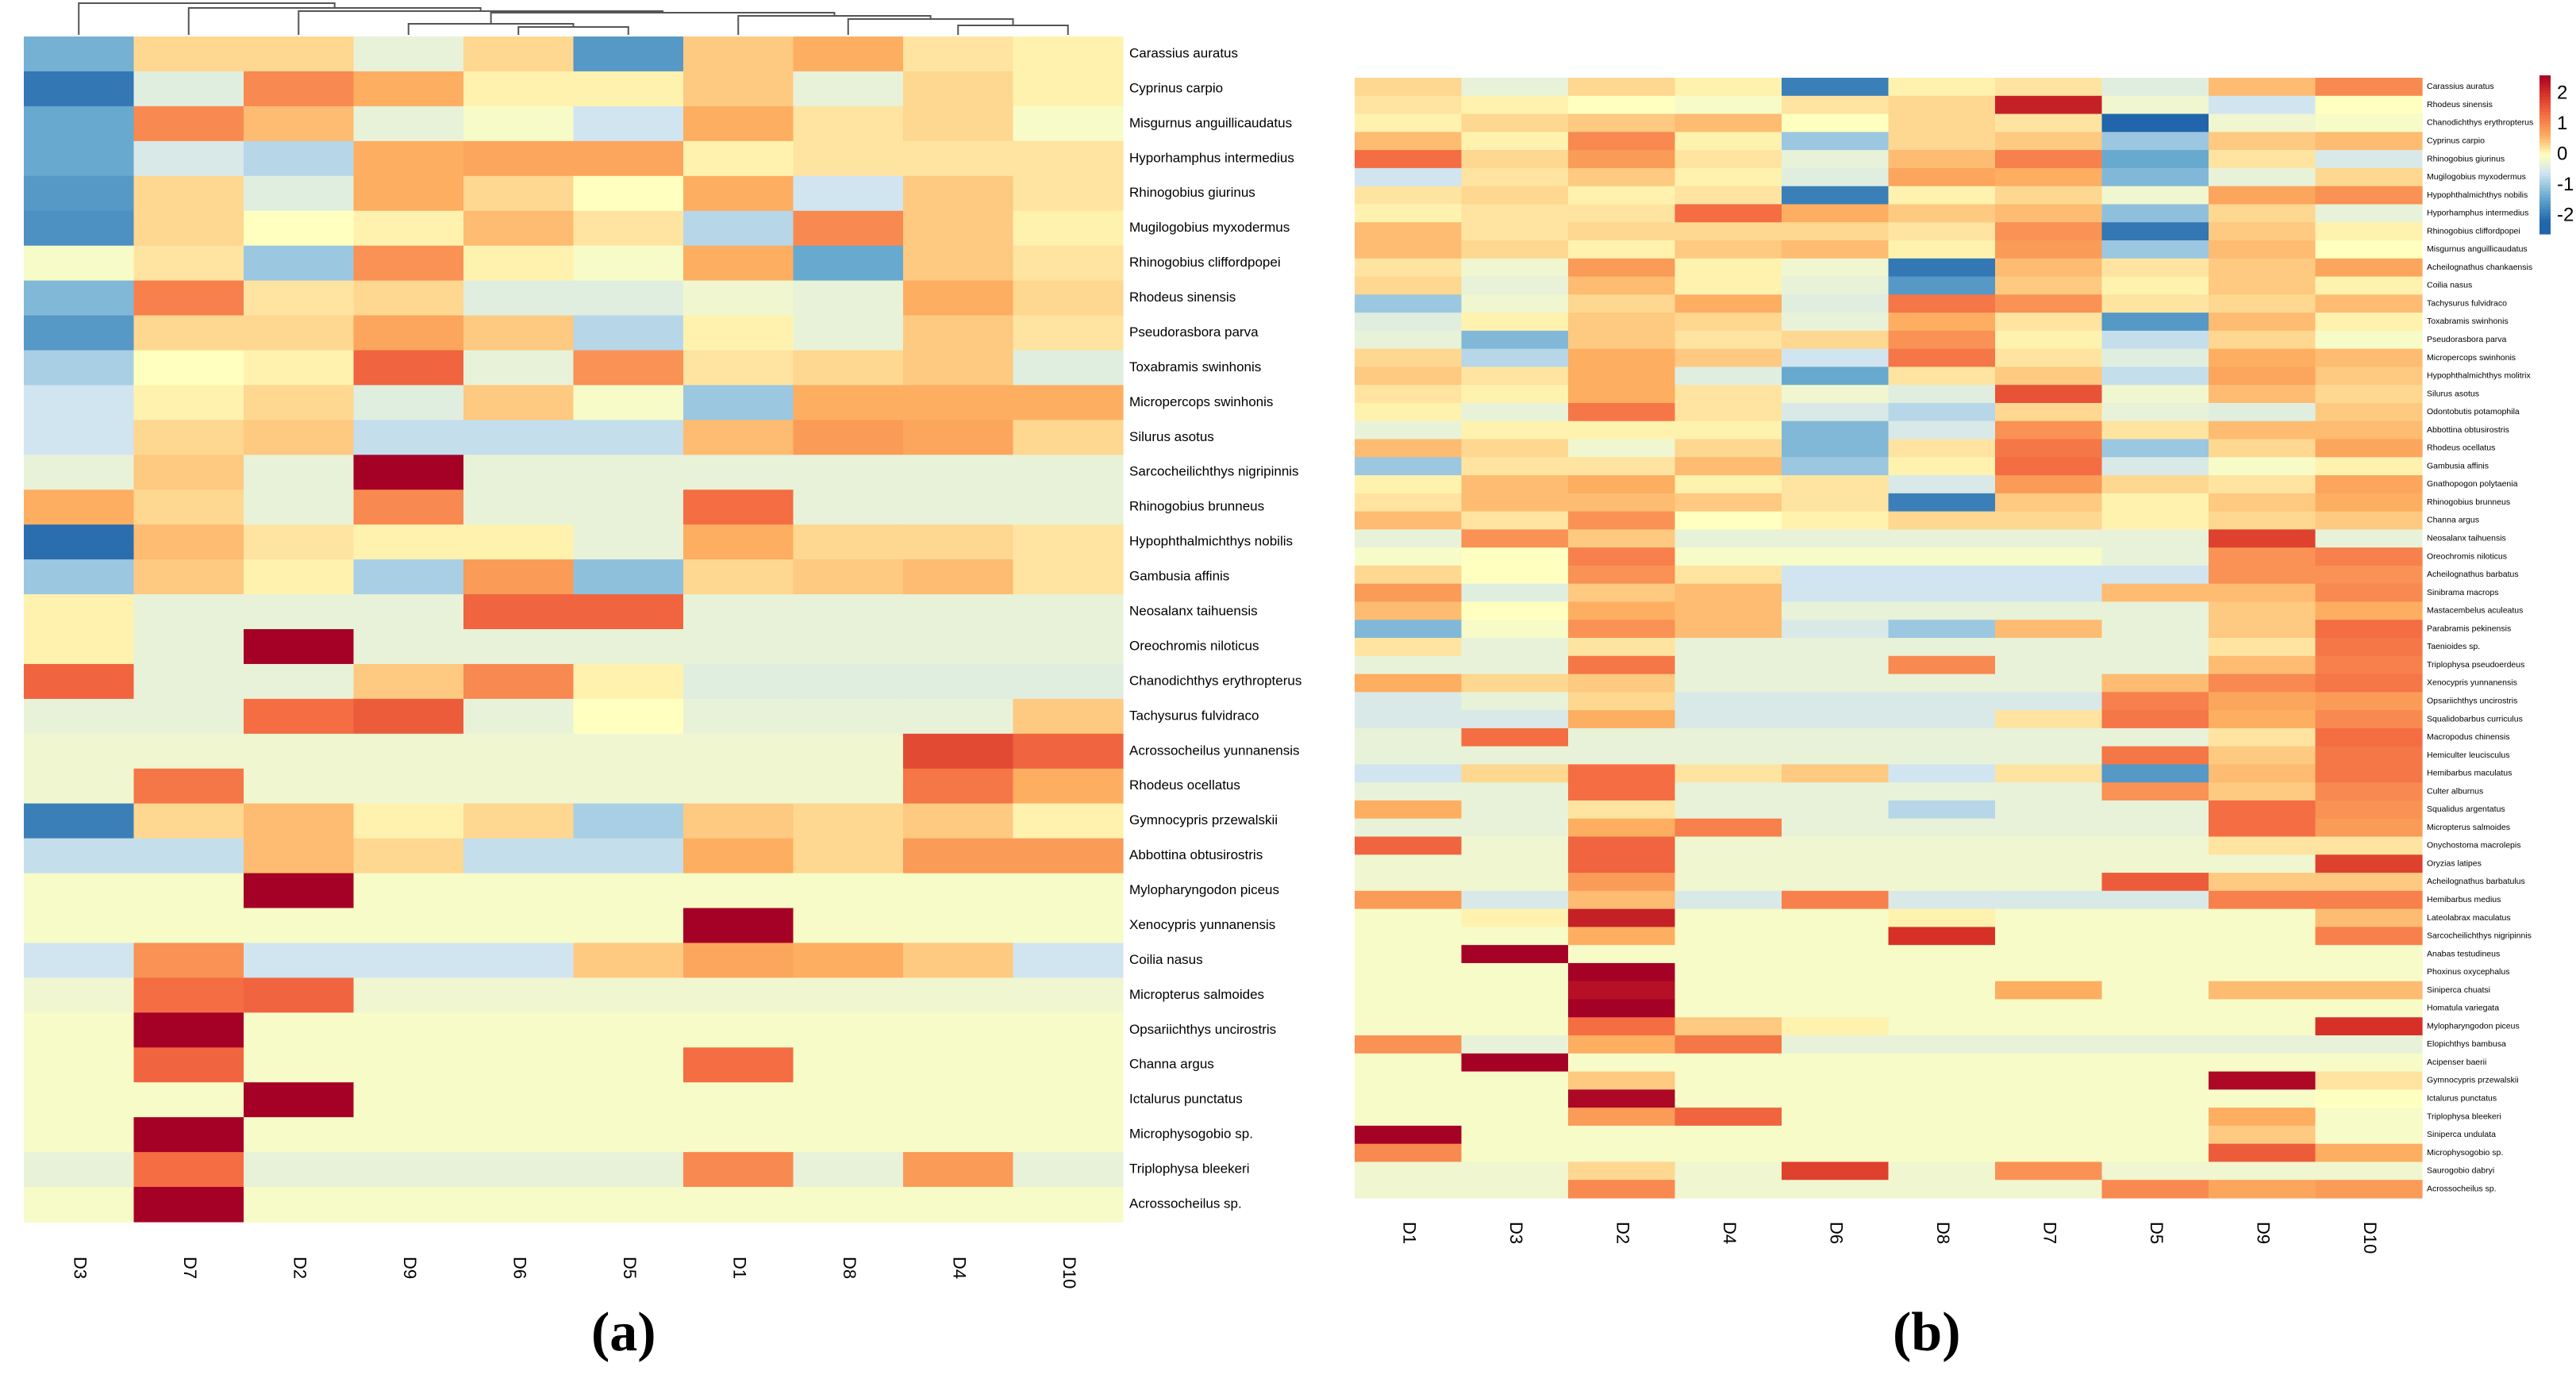  Describe the element at coordinates (2453, 520) in the screenshot. I see `row-label: Channa argus` at that location.